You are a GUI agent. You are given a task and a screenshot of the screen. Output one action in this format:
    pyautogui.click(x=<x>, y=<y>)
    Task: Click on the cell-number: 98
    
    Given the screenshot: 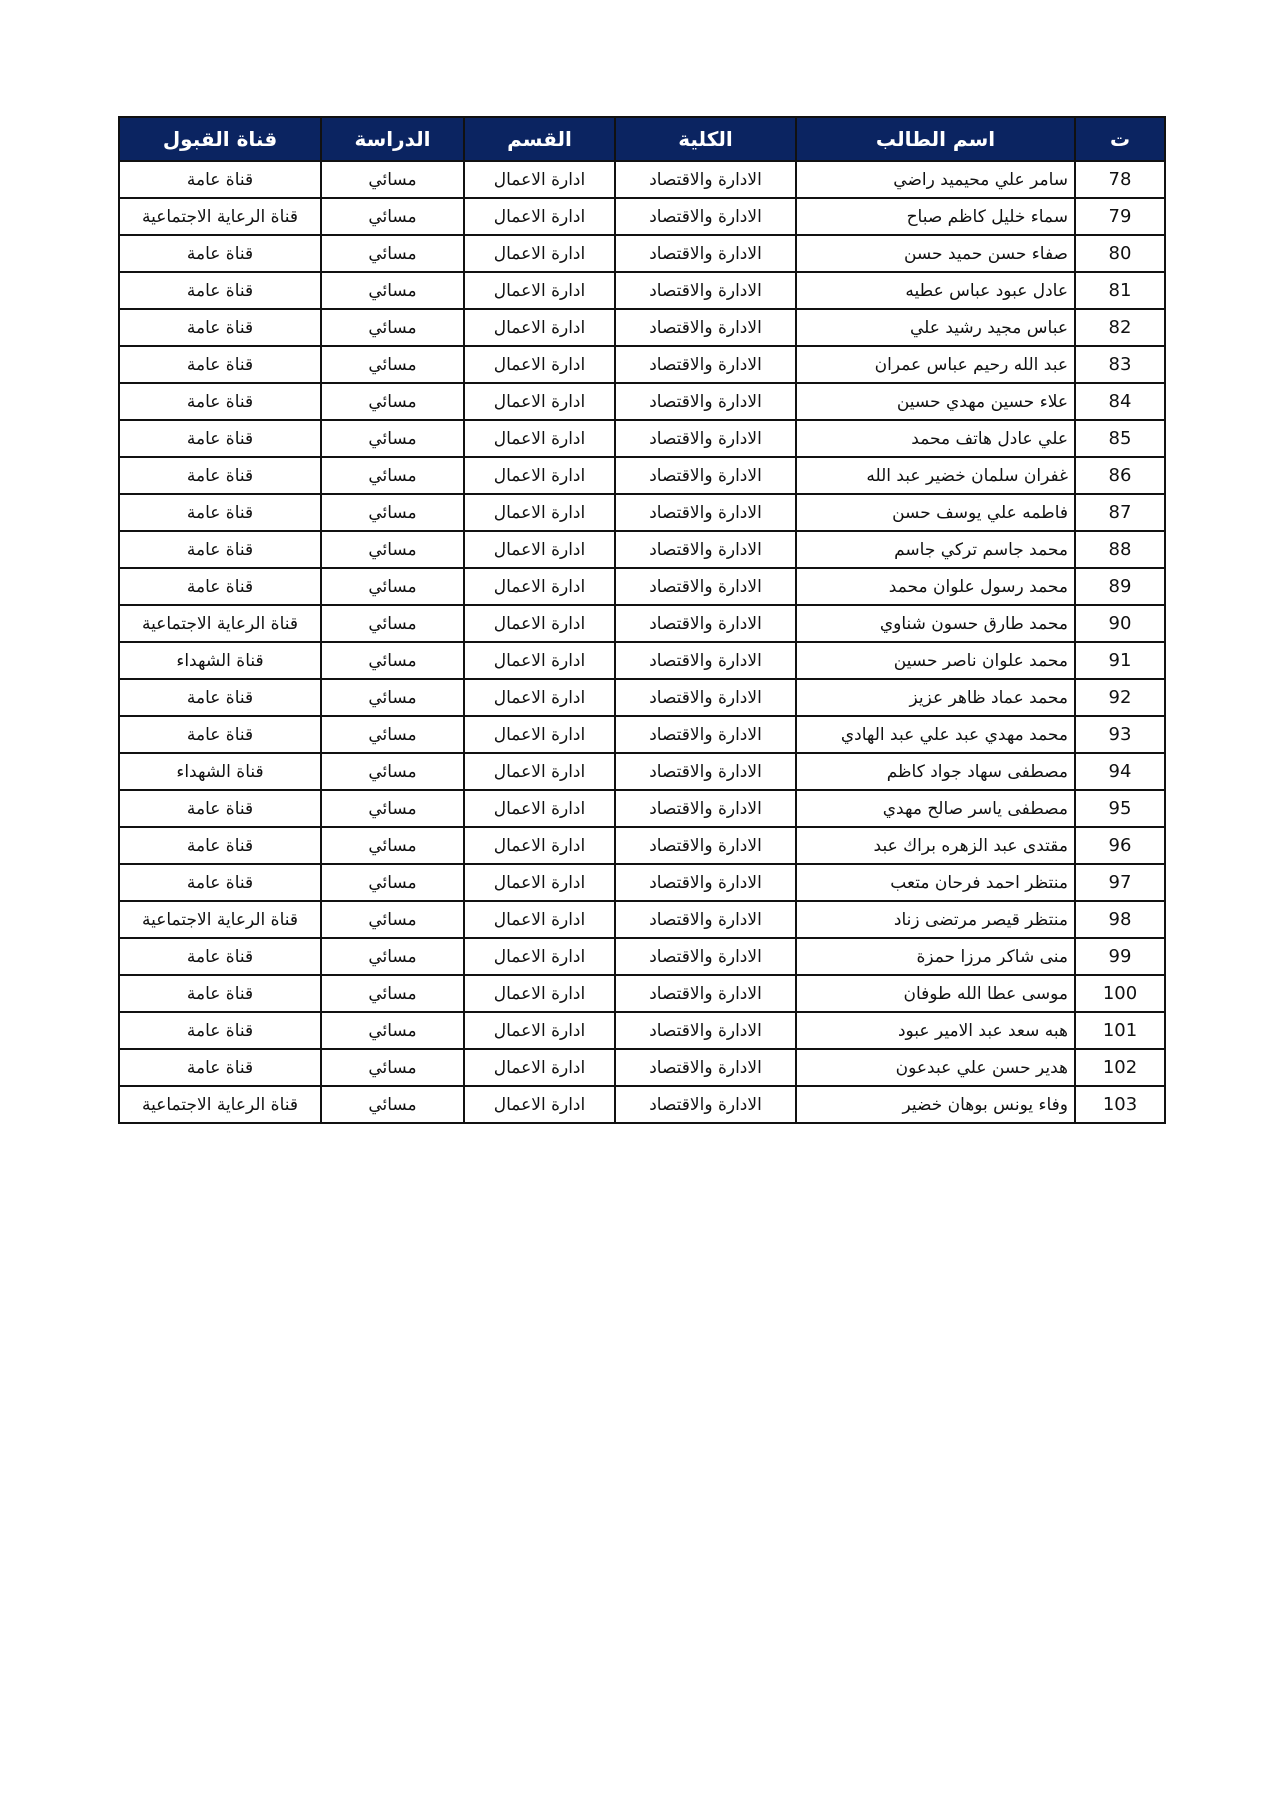 What is the action you would take?
    pyautogui.click(x=1120, y=919)
    